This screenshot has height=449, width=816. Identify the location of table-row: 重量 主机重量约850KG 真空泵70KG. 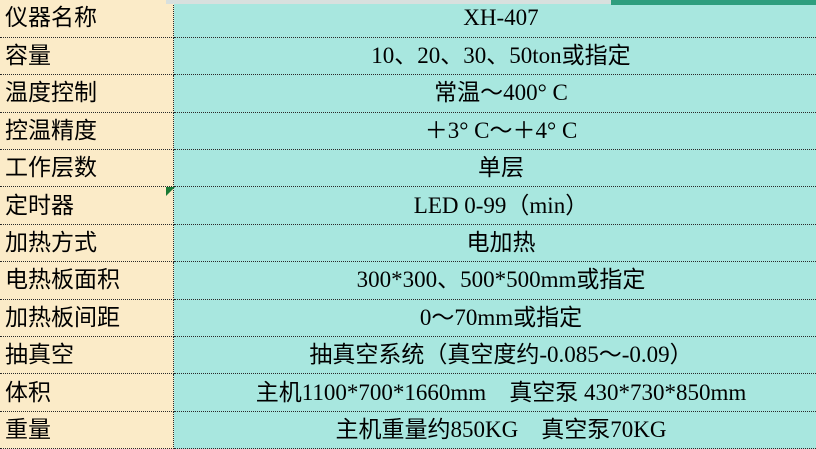
(408, 430).